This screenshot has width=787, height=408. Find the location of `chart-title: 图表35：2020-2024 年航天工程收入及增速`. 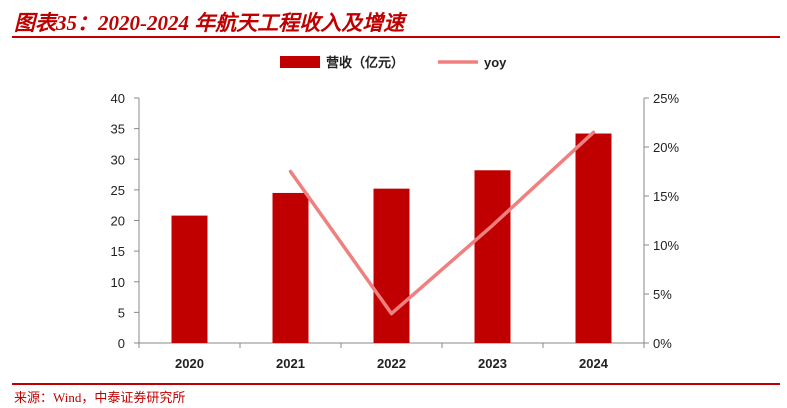

chart-title: 图表35：2020-2024 年航天工程收入及增速 is located at coordinates (209, 23).